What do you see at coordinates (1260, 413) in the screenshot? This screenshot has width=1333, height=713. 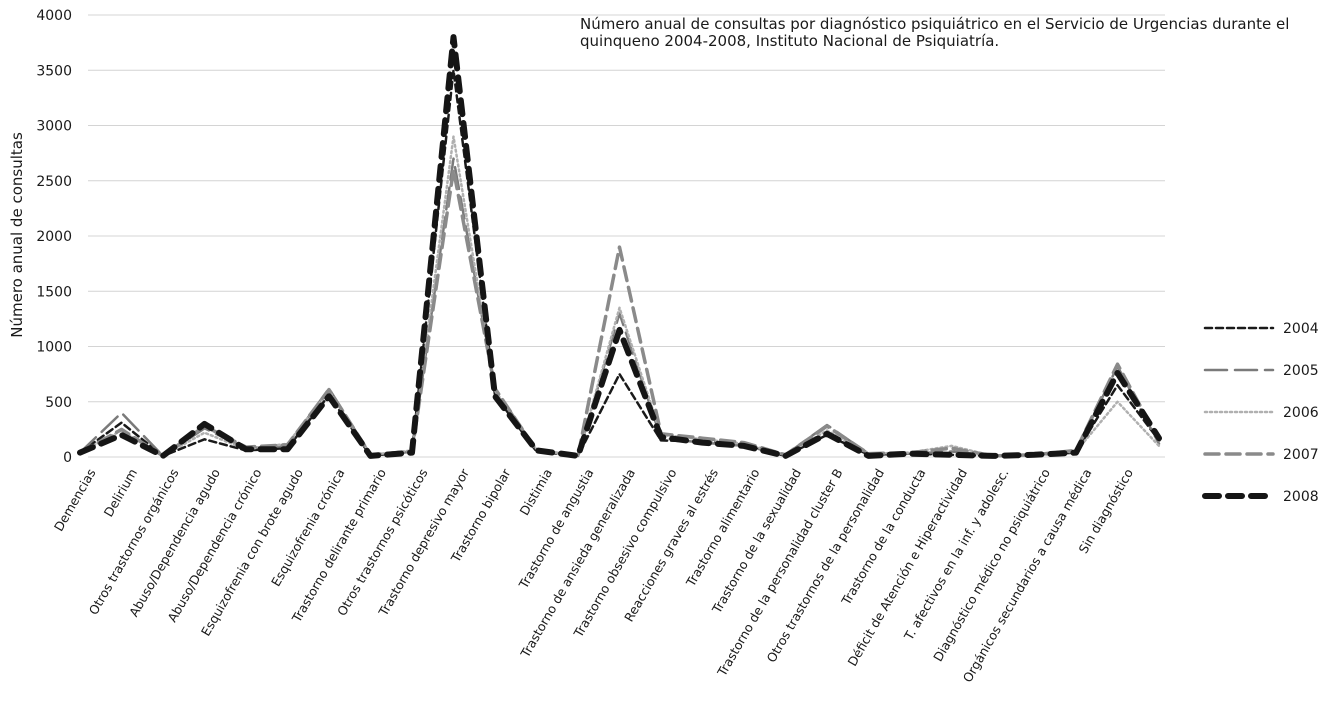 I see `legend: 2004 2005 2006 2007 2008` at bounding box center [1260, 413].